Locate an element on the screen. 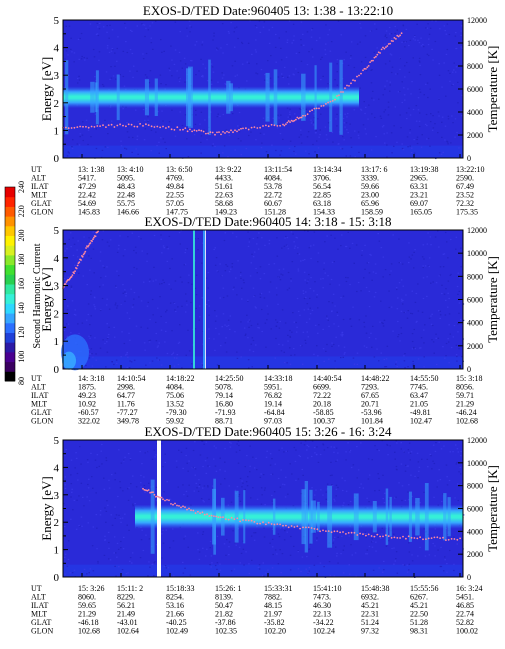  table-cell: 102.47 is located at coordinates (421, 421).